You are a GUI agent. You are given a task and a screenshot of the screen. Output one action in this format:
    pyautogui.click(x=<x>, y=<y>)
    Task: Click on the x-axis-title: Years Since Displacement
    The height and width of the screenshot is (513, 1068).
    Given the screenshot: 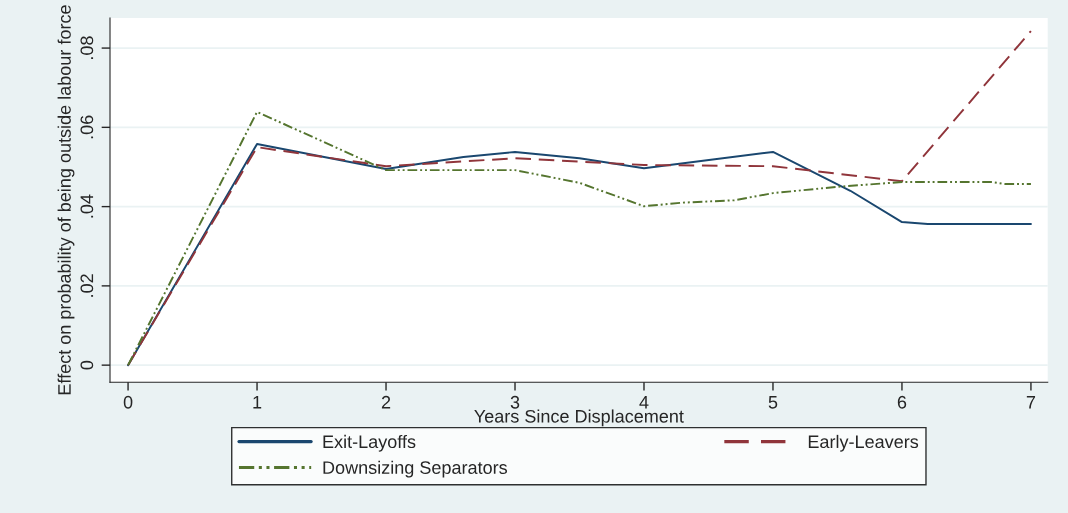 What is the action you would take?
    pyautogui.click(x=579, y=418)
    